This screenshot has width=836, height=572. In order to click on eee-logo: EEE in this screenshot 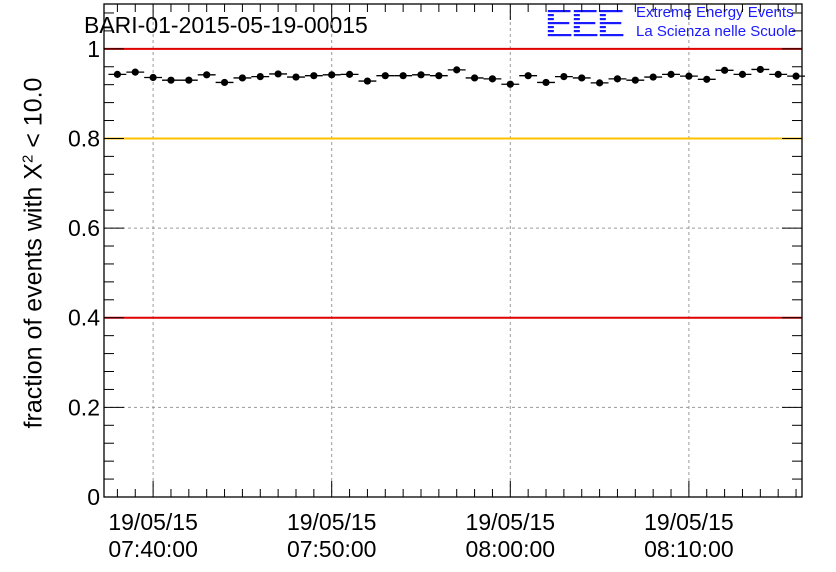, I will do `click(585, 23)`.